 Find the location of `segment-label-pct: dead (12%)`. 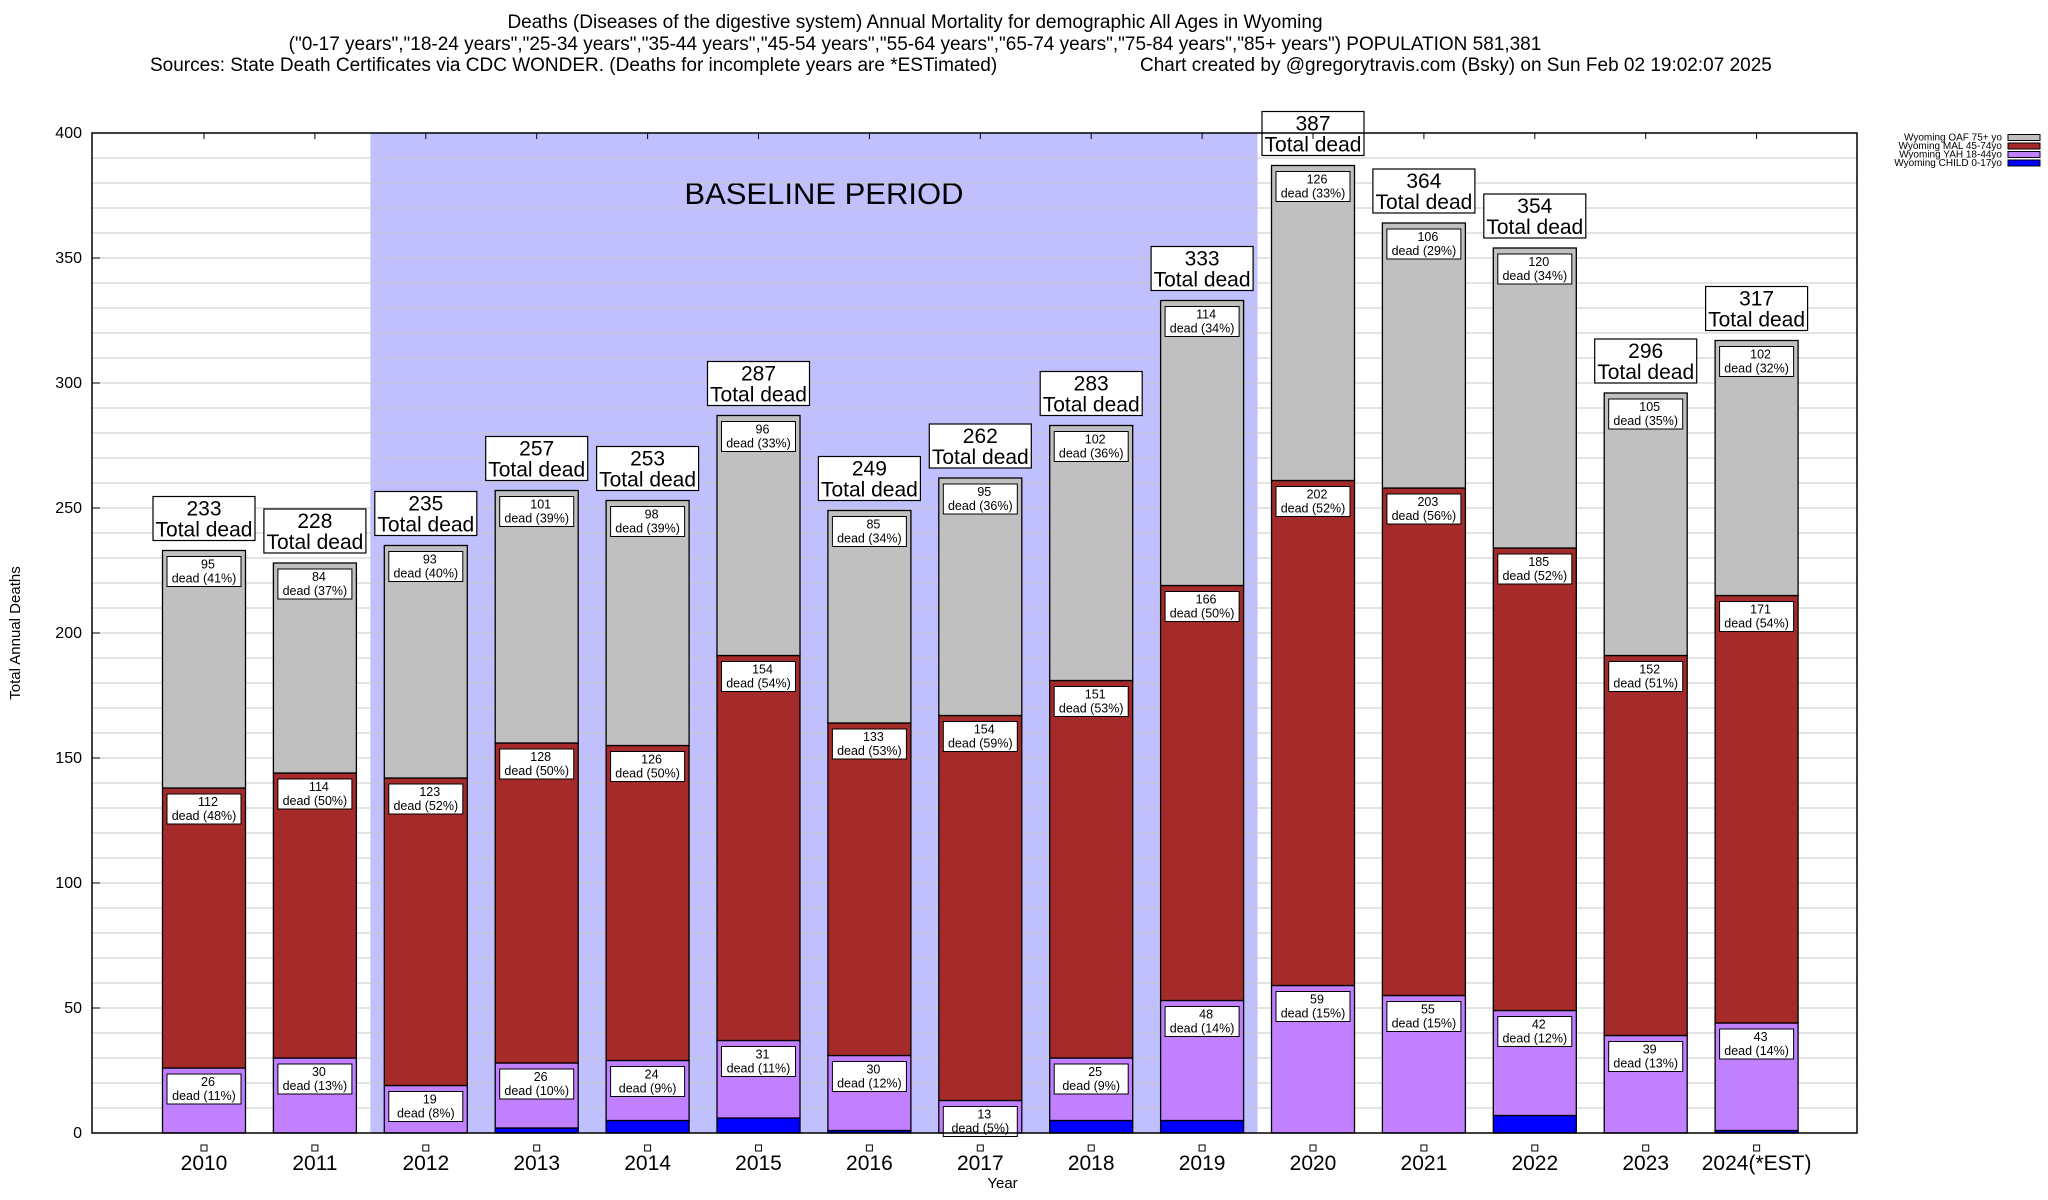

segment-label-pct: dead (12%) is located at coordinates (869, 1084).